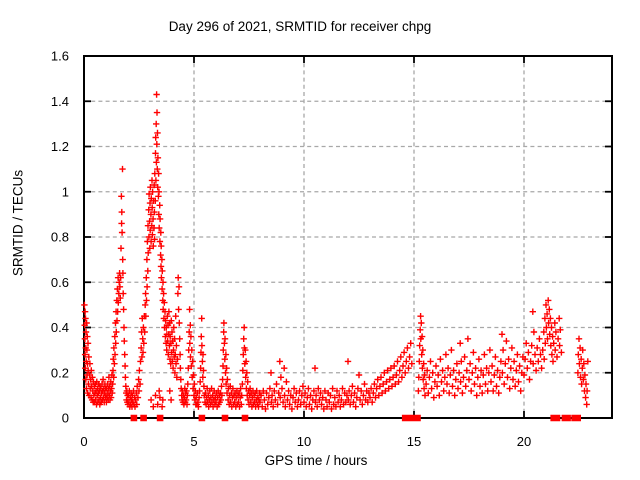 The image size is (640, 480). What do you see at coordinates (60, 56) in the screenshot?
I see `y-tick-label: 1.6` at bounding box center [60, 56].